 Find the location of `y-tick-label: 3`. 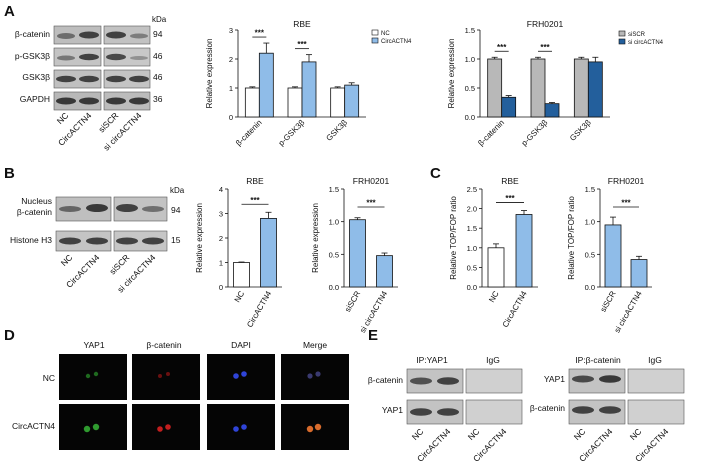

y-tick-label: 3 is located at coordinates (231, 30).